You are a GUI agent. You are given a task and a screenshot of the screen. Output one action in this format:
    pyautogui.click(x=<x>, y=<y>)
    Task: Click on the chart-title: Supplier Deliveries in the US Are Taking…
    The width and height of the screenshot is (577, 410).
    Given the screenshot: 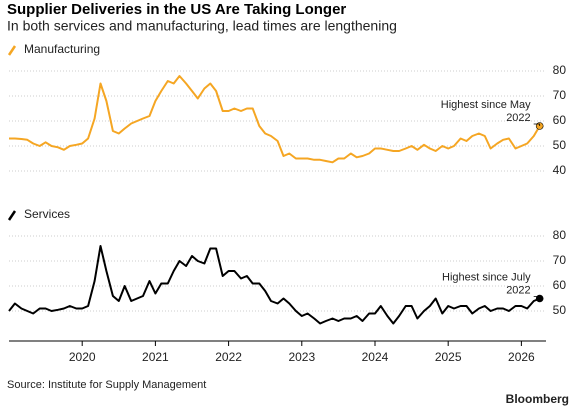 What is the action you would take?
    pyautogui.click(x=176, y=9)
    